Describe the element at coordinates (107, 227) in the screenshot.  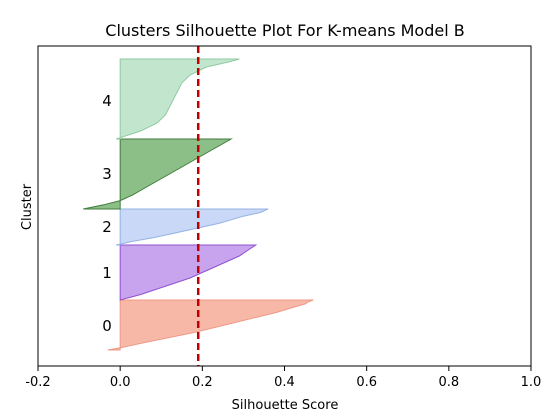
I see `cluster-label-2: 2` at that location.